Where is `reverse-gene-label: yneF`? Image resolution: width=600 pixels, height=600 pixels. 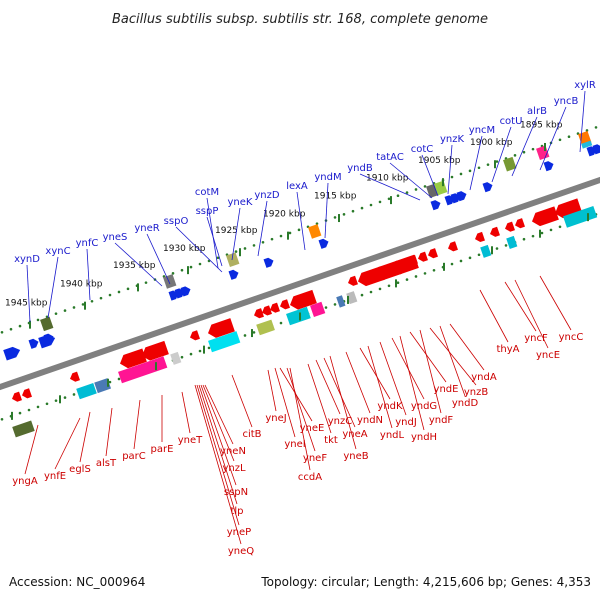 reverse-gene-label: yneF is located at coordinates (315, 458).